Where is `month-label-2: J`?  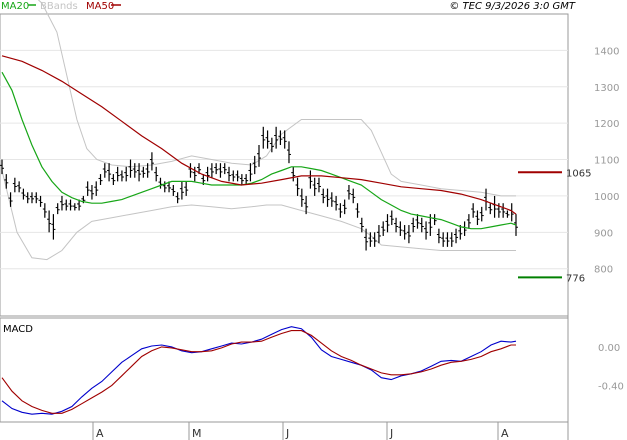
month-label-2: J is located at coordinates (287, 433).